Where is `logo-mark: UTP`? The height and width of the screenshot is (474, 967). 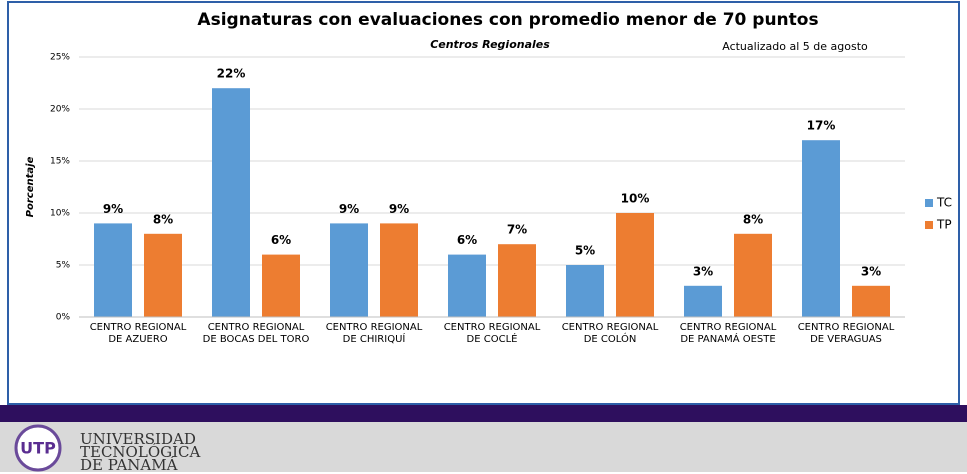
logo-mark: UTP is located at coordinates (38, 448).